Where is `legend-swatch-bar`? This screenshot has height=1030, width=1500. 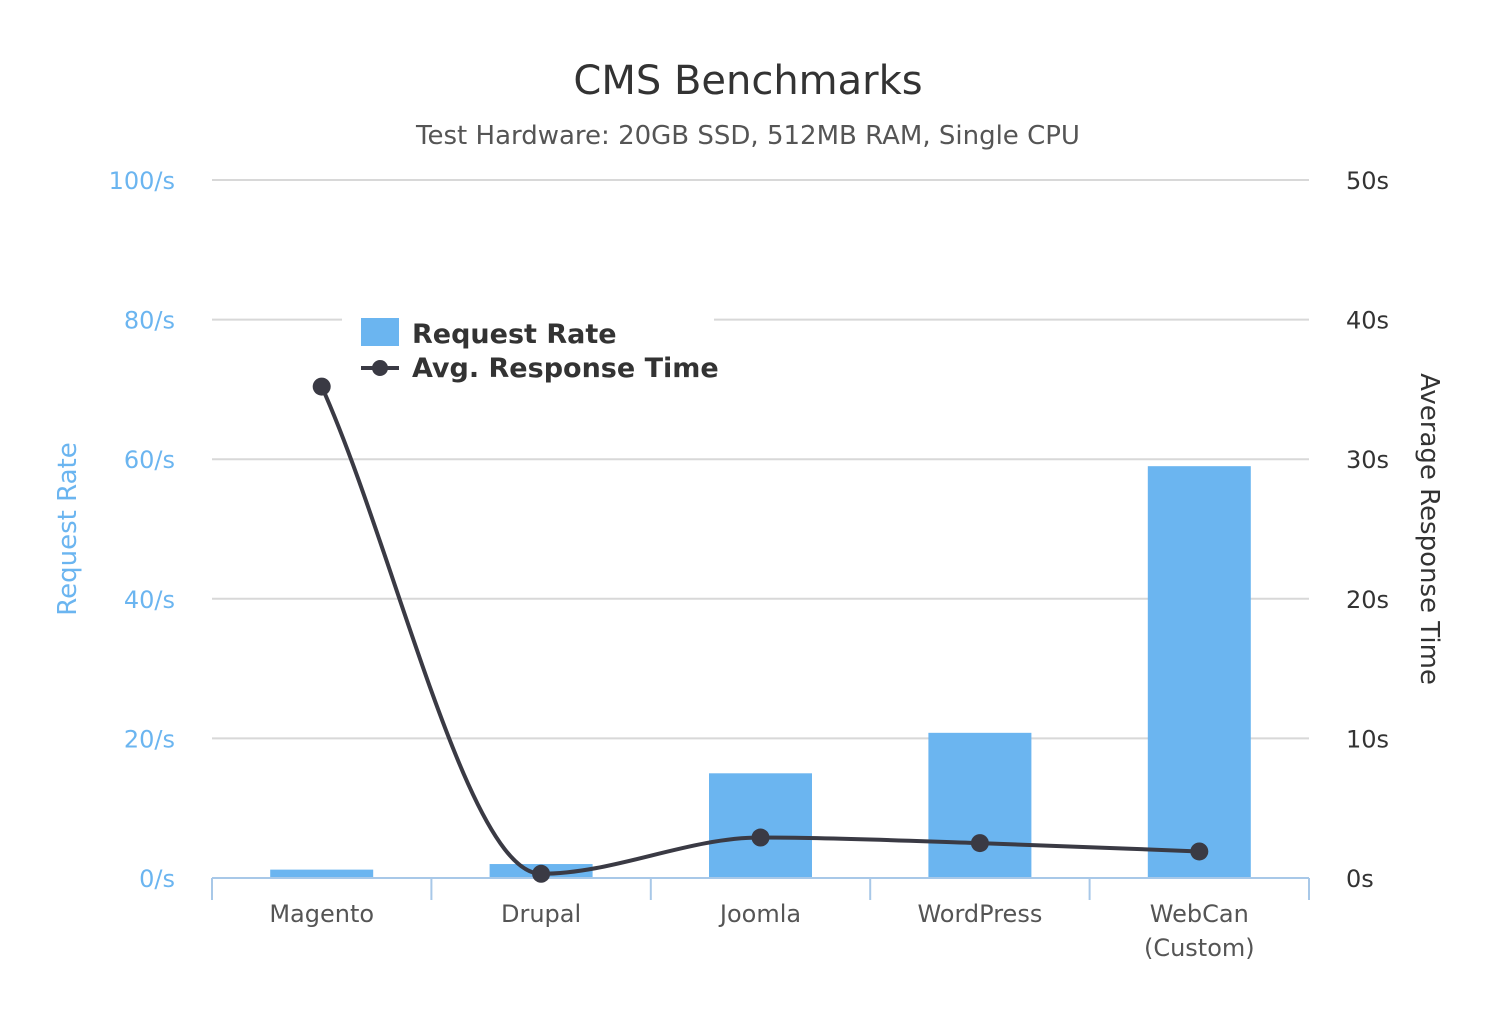
legend-swatch-bar is located at coordinates (380, 332).